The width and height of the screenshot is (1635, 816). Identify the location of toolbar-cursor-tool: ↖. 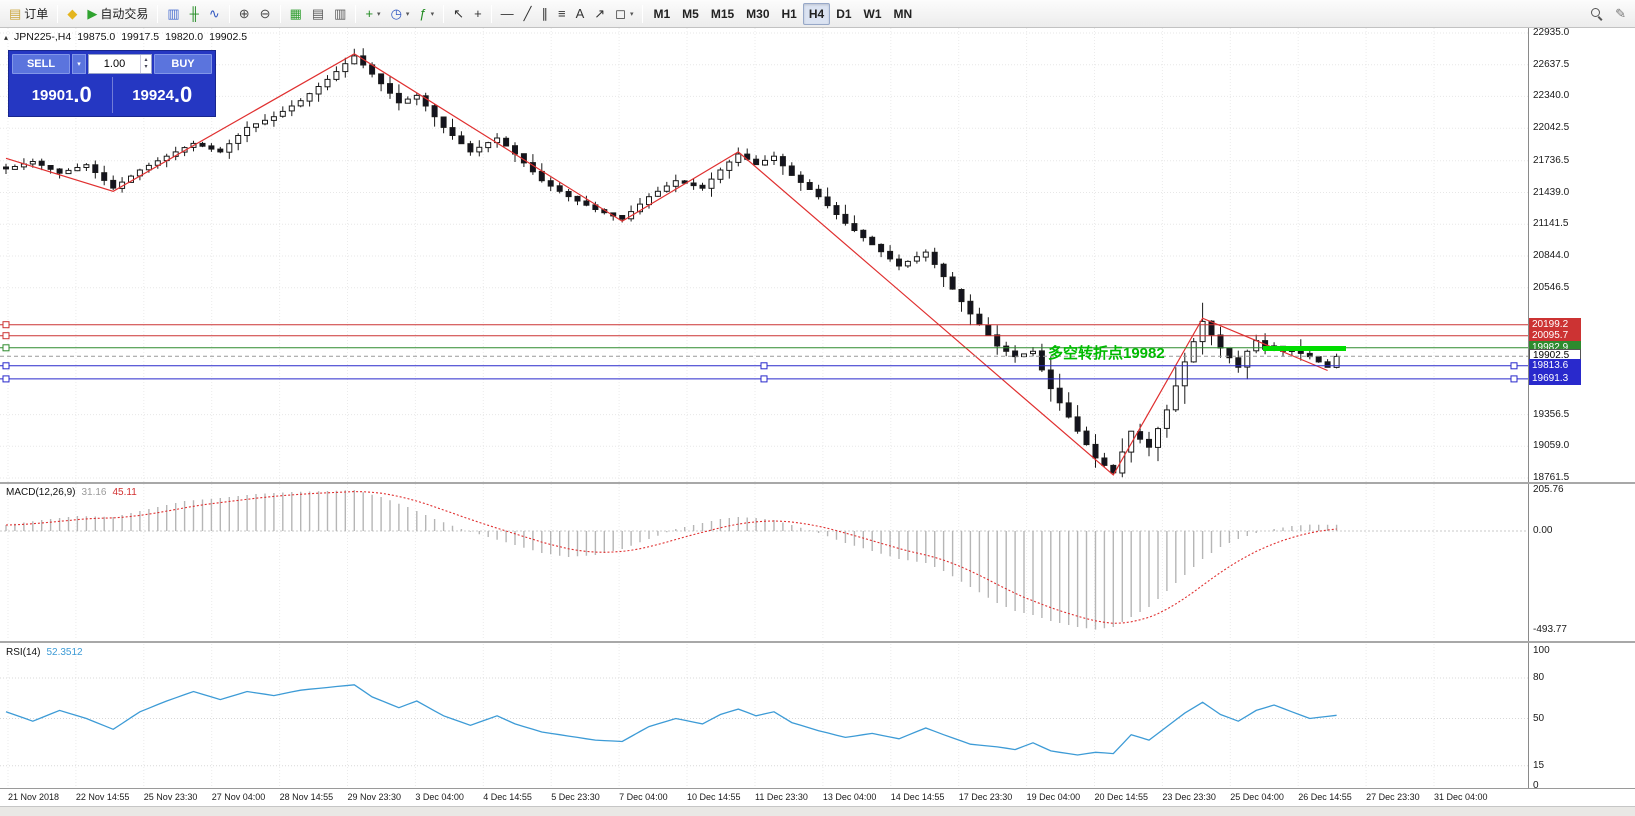
(458, 14).